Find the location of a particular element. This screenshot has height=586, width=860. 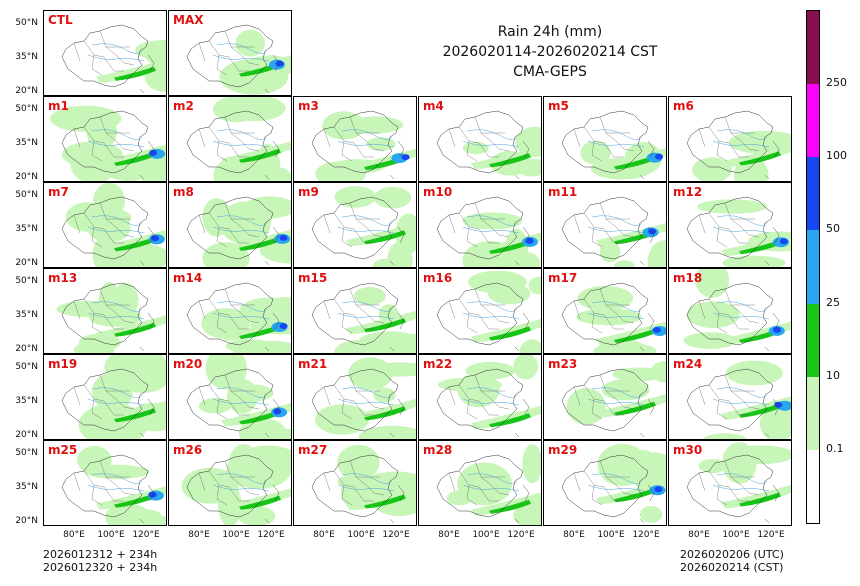

panel-label: m7 is located at coordinates (58, 192).